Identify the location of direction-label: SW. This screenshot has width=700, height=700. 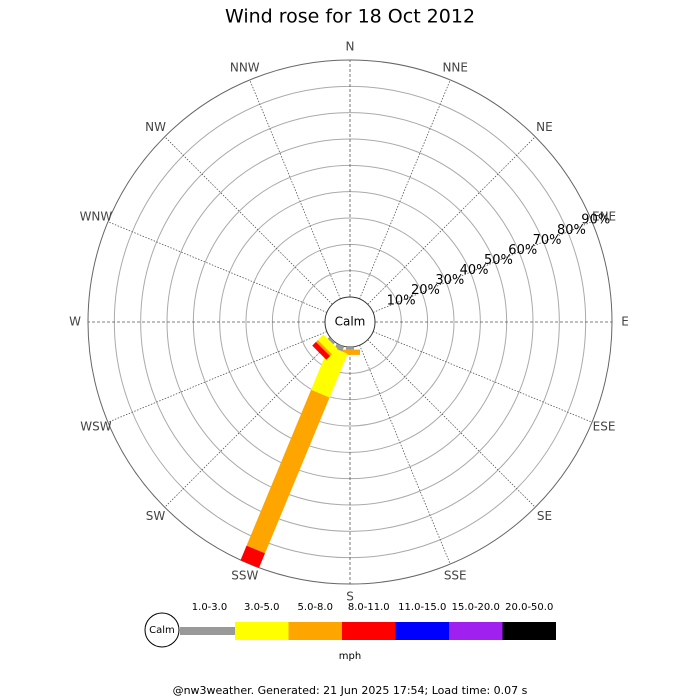
(156, 516).